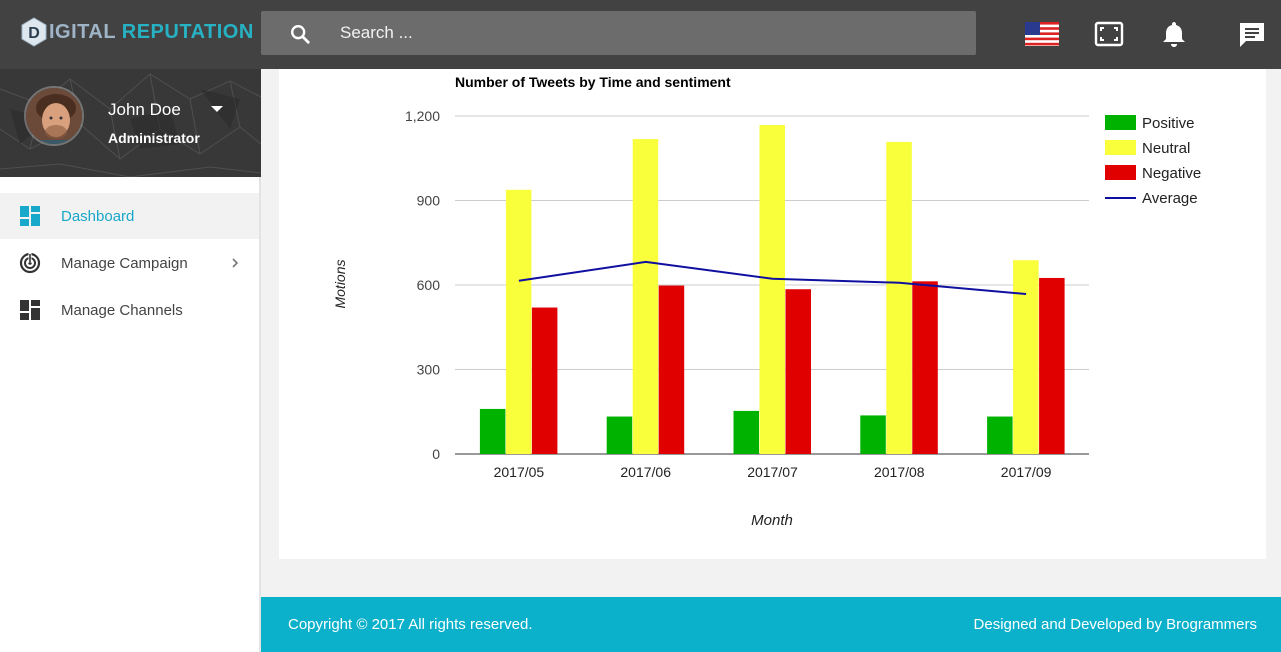 This screenshot has width=1281, height=652. I want to click on bell-icon, so click(1174, 34).